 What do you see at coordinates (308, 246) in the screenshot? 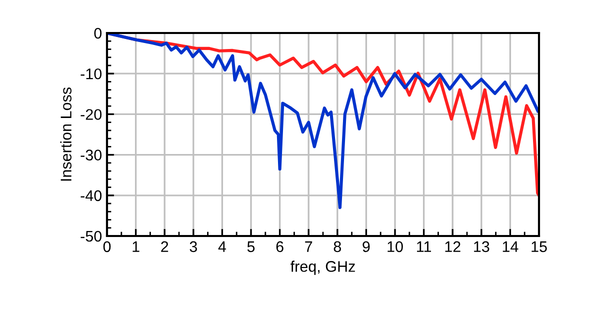
I see `x-tick-label: 7` at bounding box center [308, 246].